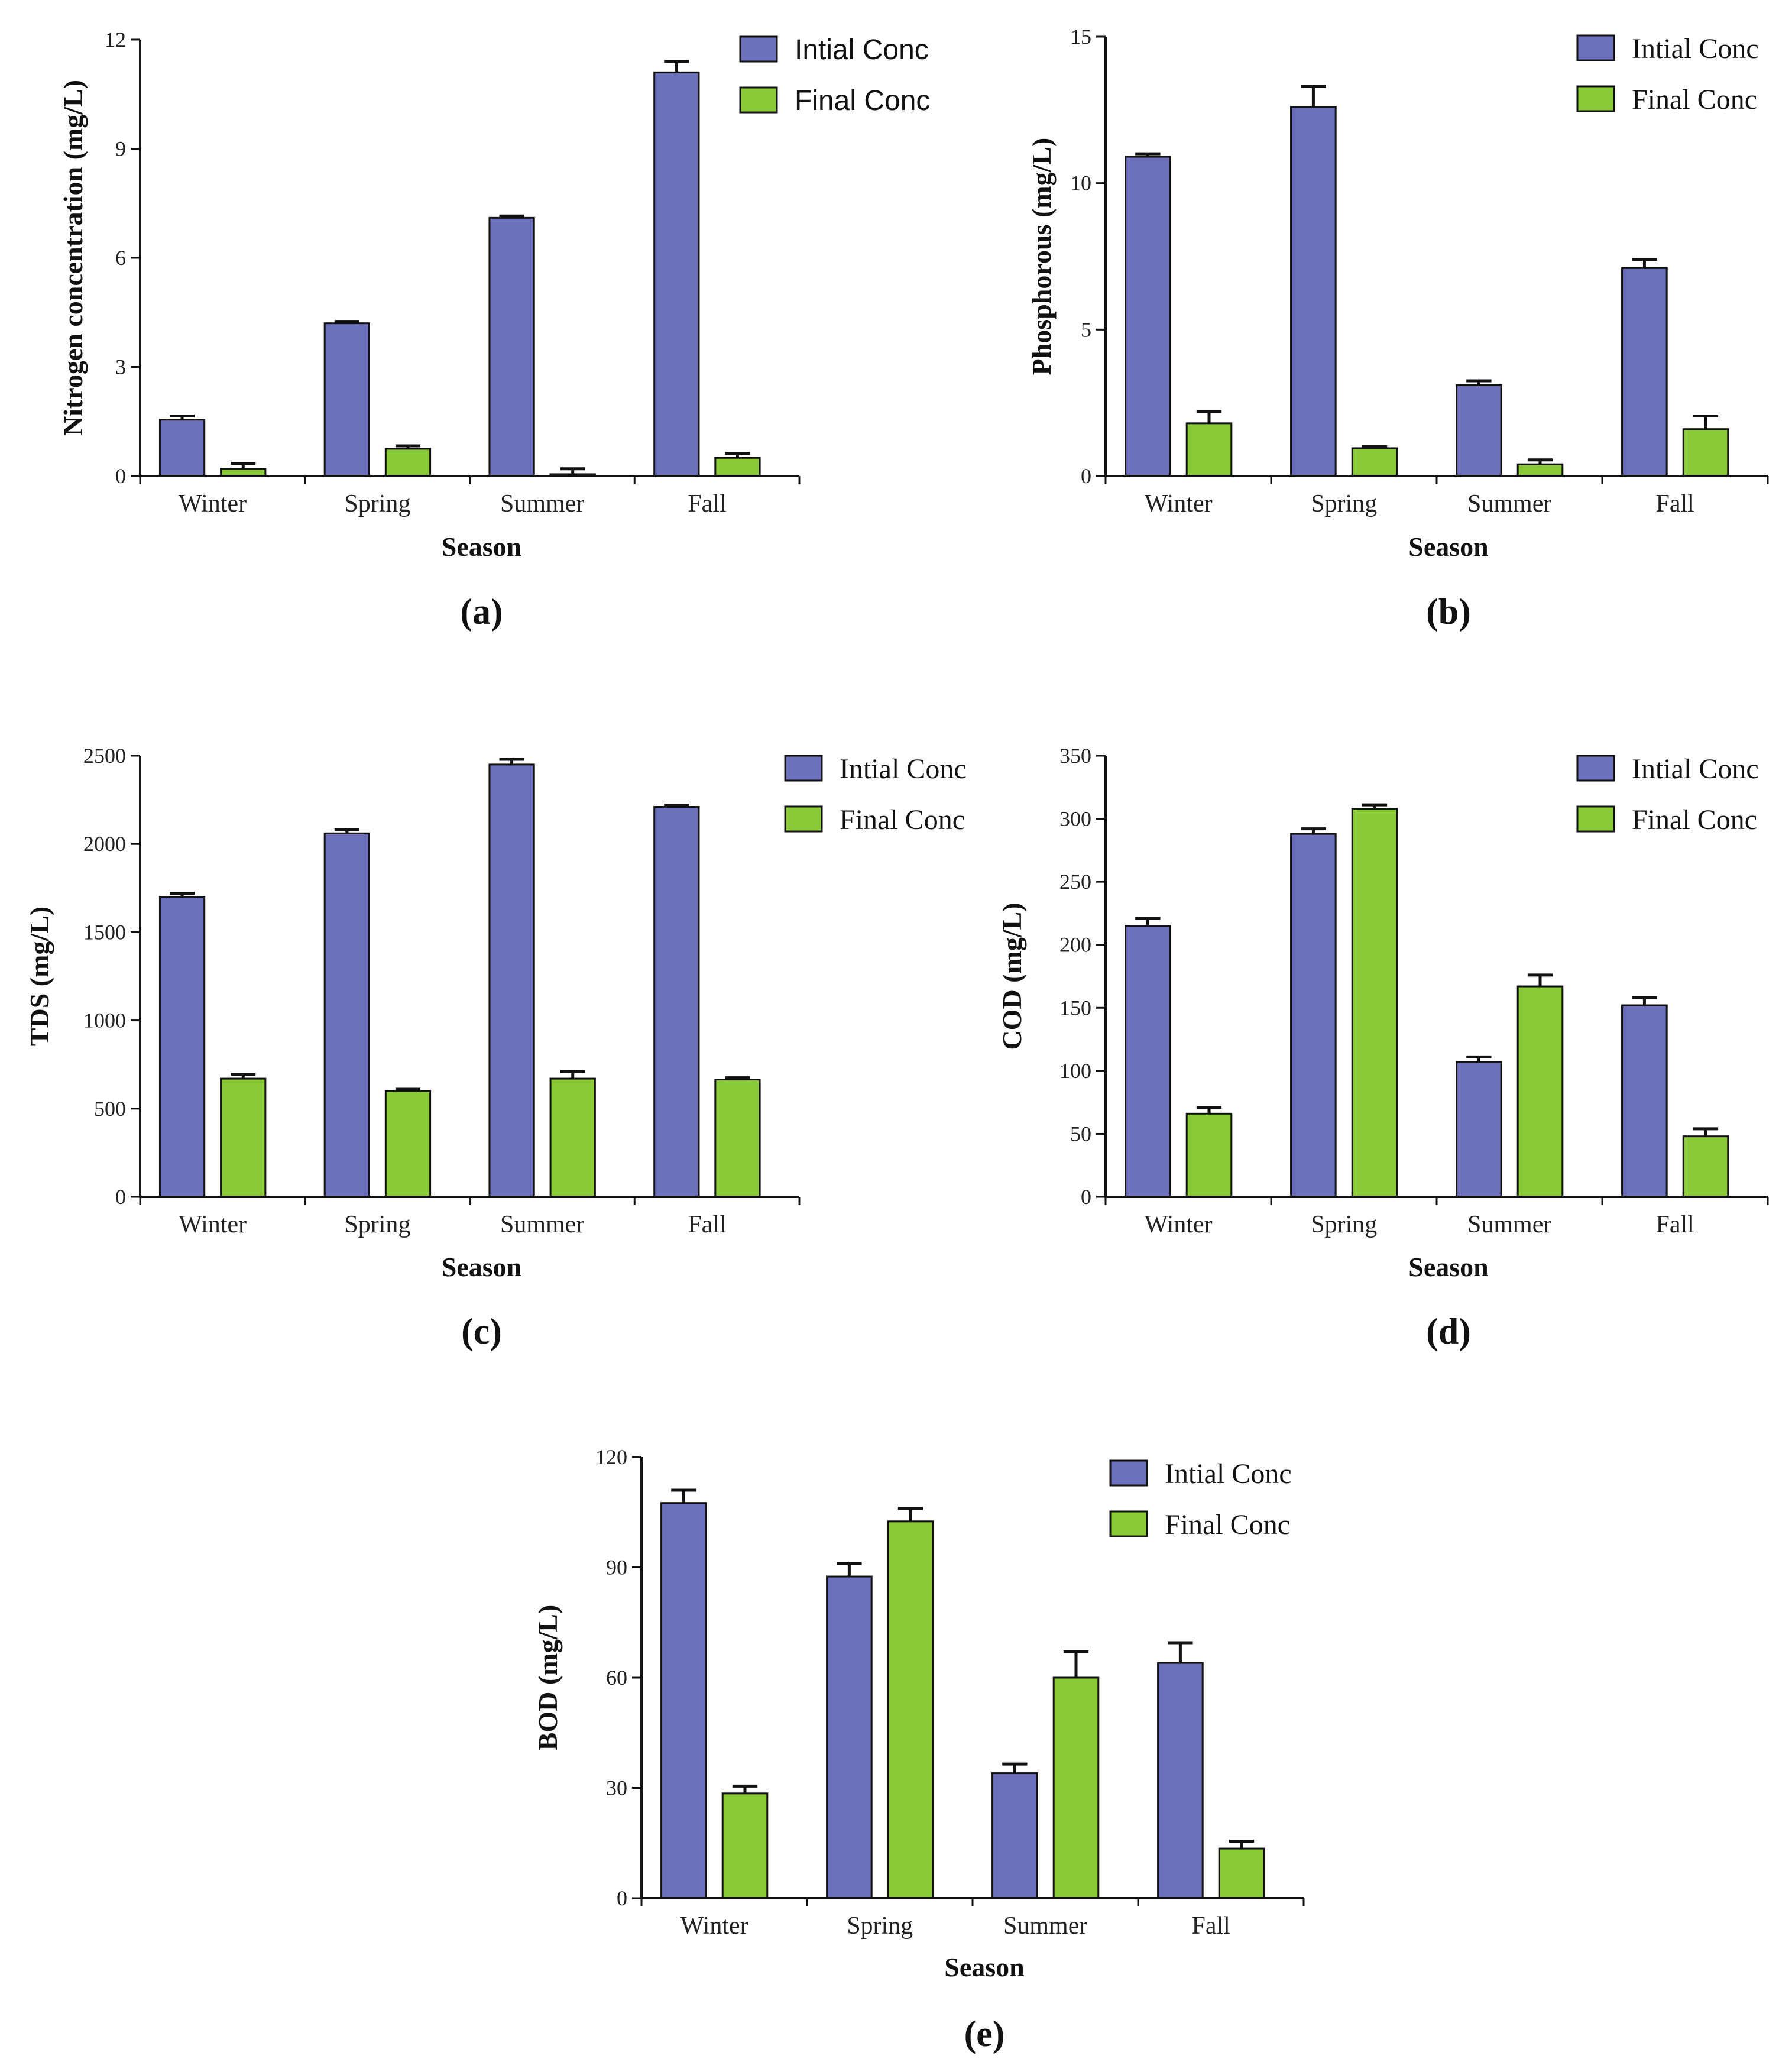  Describe the element at coordinates (73, 258) in the screenshot. I see `y-axis-title: Nitrogen concentration (mg/L)` at that location.